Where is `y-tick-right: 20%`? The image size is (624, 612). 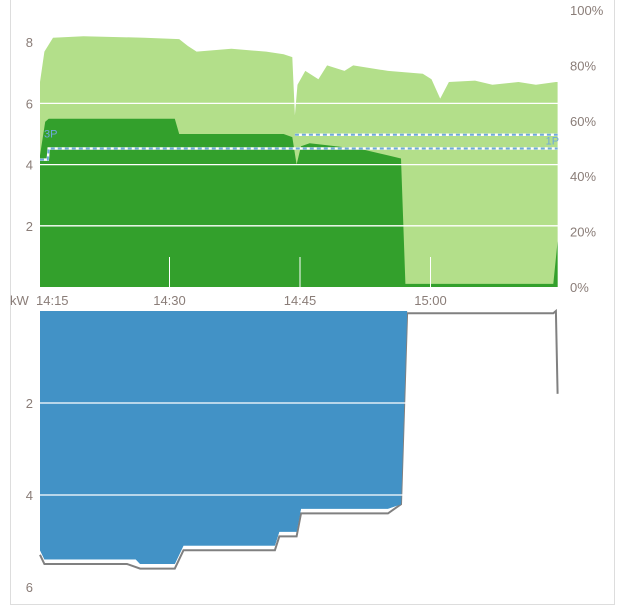
y-tick-right: 20% is located at coordinates (583, 232).